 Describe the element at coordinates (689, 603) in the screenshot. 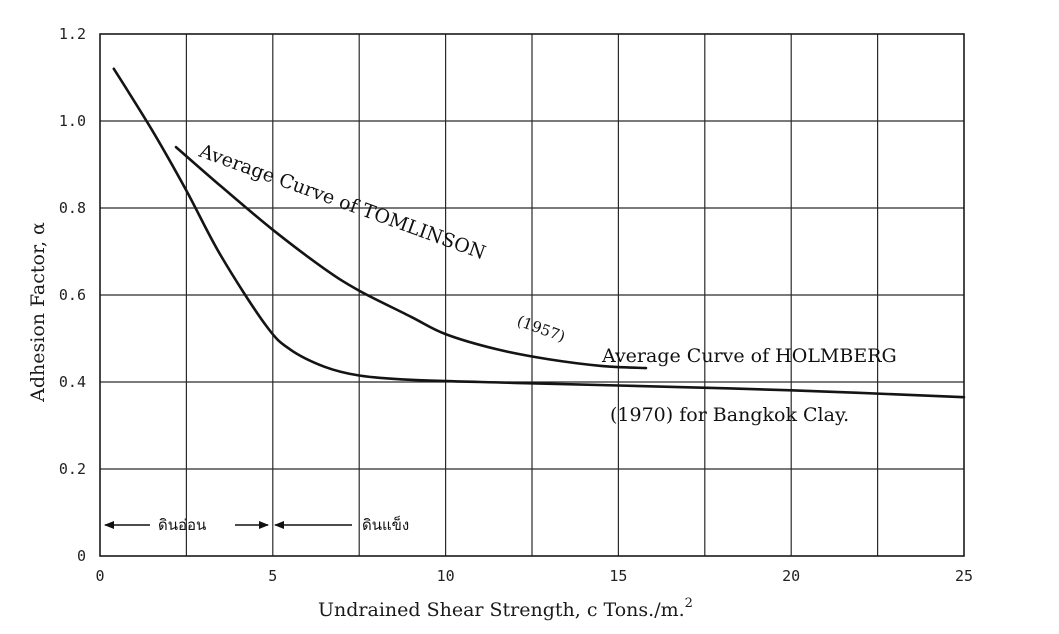

I see `x-axis-label-superscript: 2` at that location.